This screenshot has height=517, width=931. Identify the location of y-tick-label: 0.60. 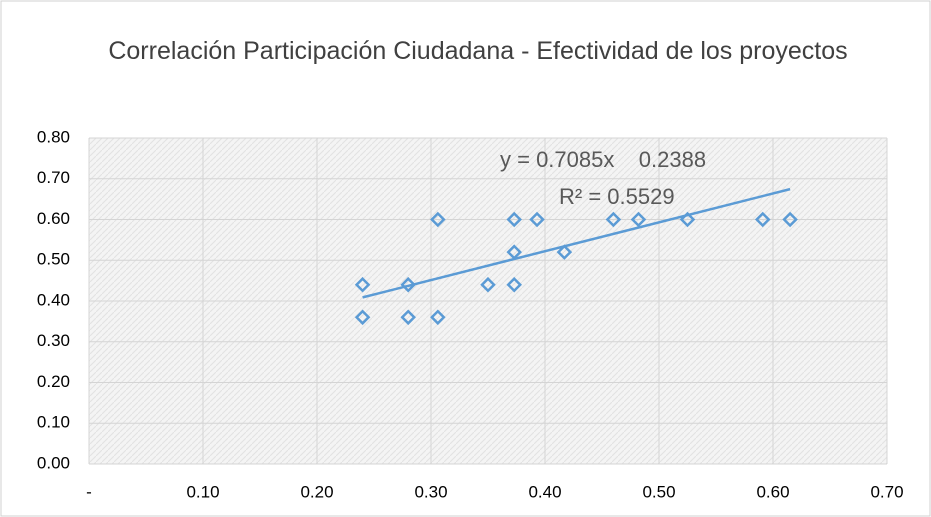
(53, 218).